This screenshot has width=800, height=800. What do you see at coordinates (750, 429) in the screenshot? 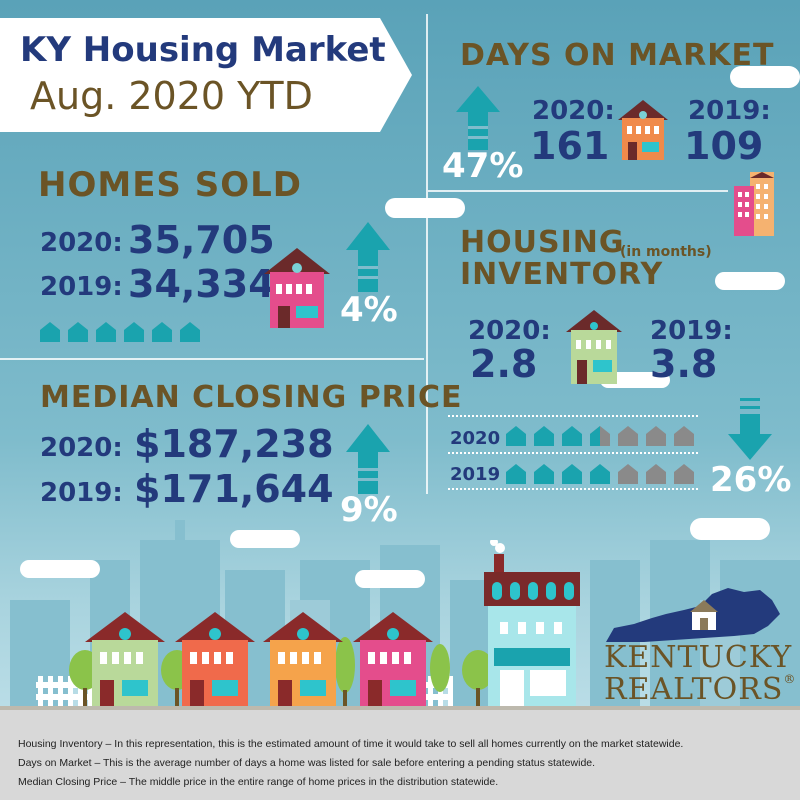
I see `down-arrow-icon` at bounding box center [750, 429].